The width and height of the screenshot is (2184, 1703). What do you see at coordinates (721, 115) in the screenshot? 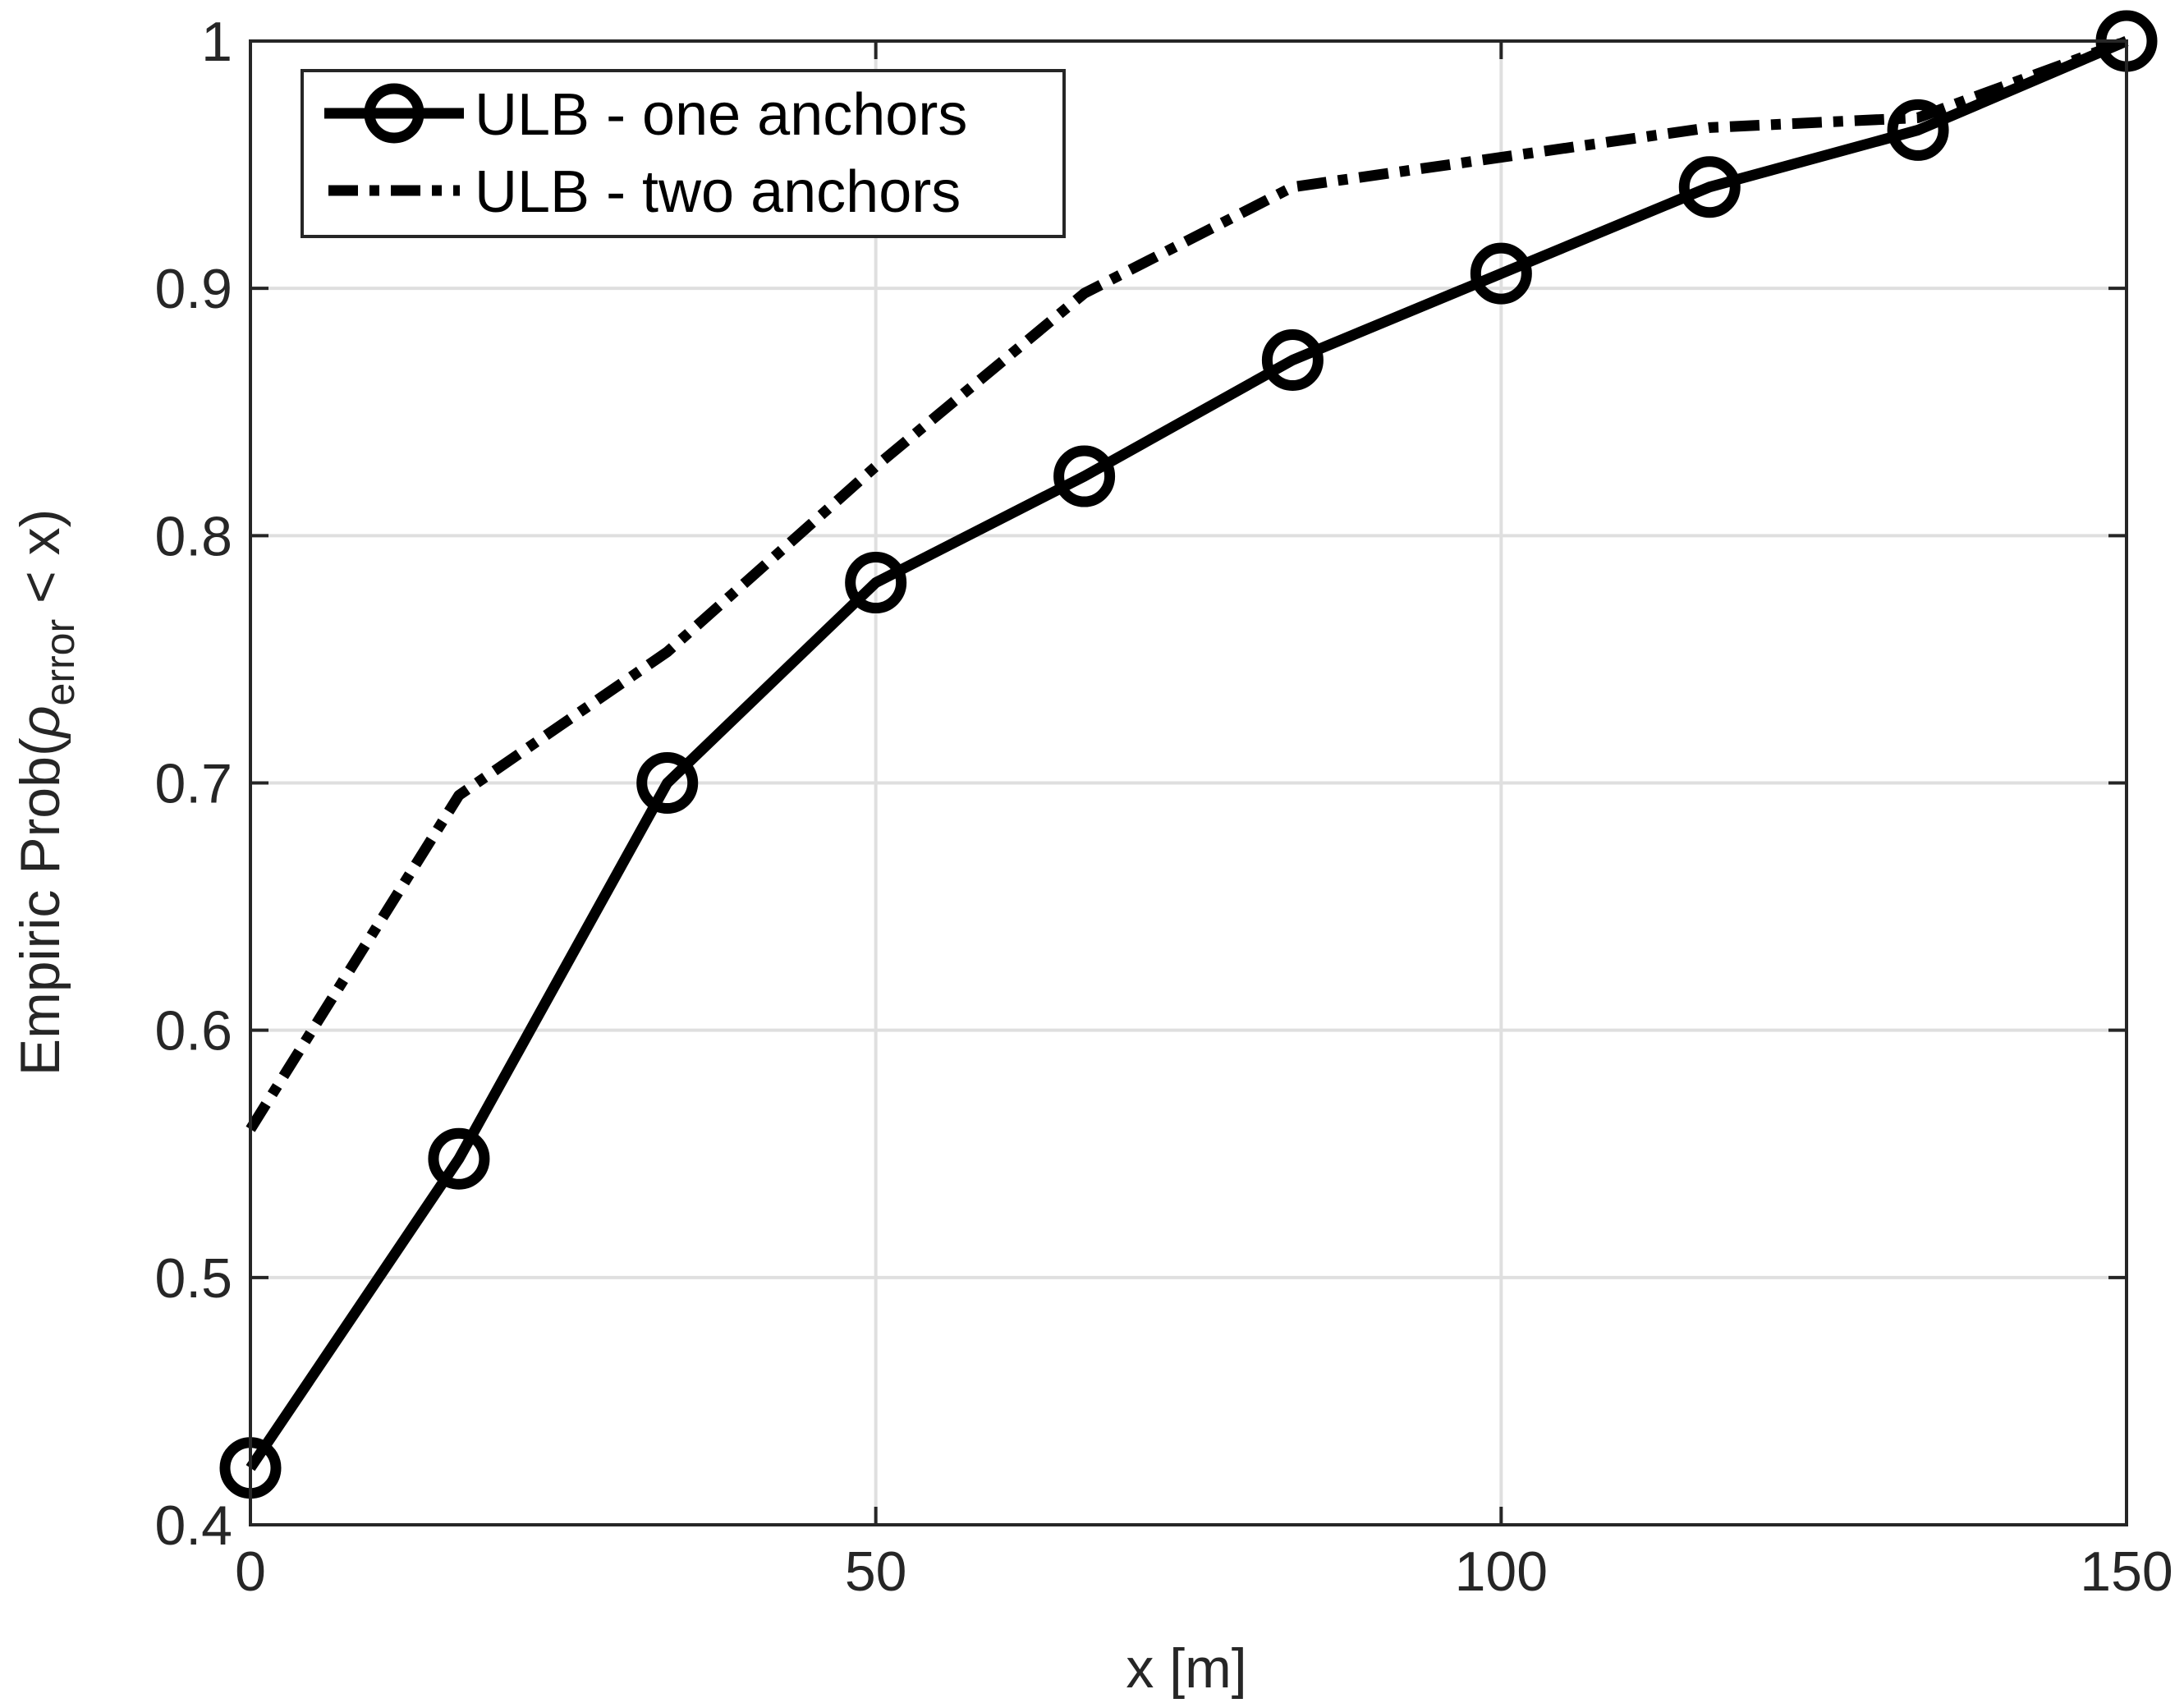
I see `legend-label-one-anchors: ULB - one anchors` at bounding box center [721, 115].